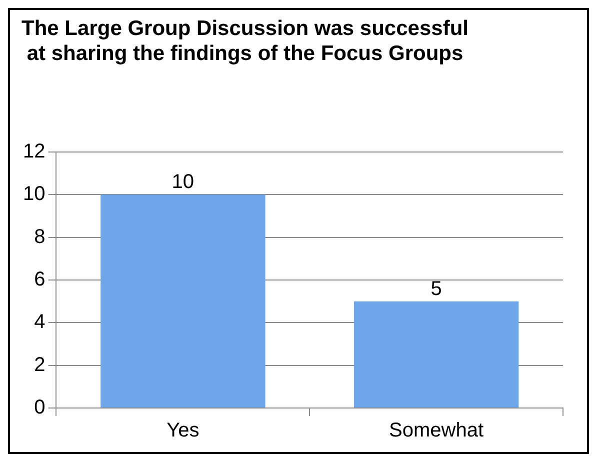 This screenshot has height=462, width=597. I want to click on x-tick-label: Yes, so click(183, 431).